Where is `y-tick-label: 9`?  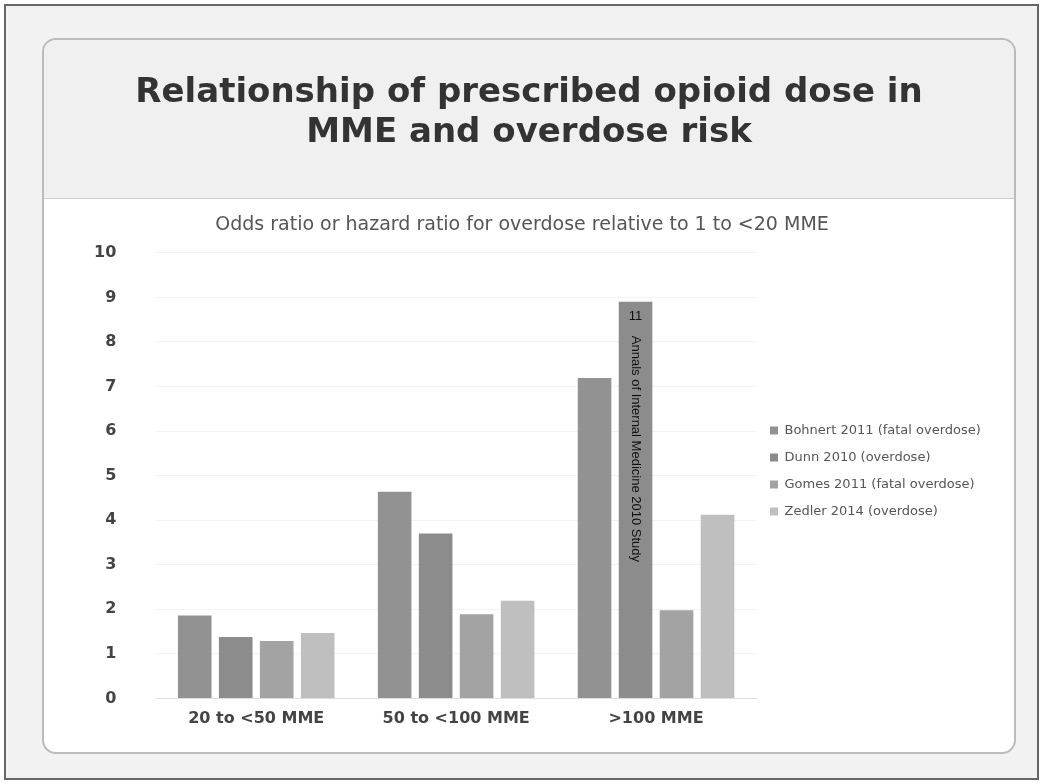
y-tick-label: 9 is located at coordinates (111, 296).